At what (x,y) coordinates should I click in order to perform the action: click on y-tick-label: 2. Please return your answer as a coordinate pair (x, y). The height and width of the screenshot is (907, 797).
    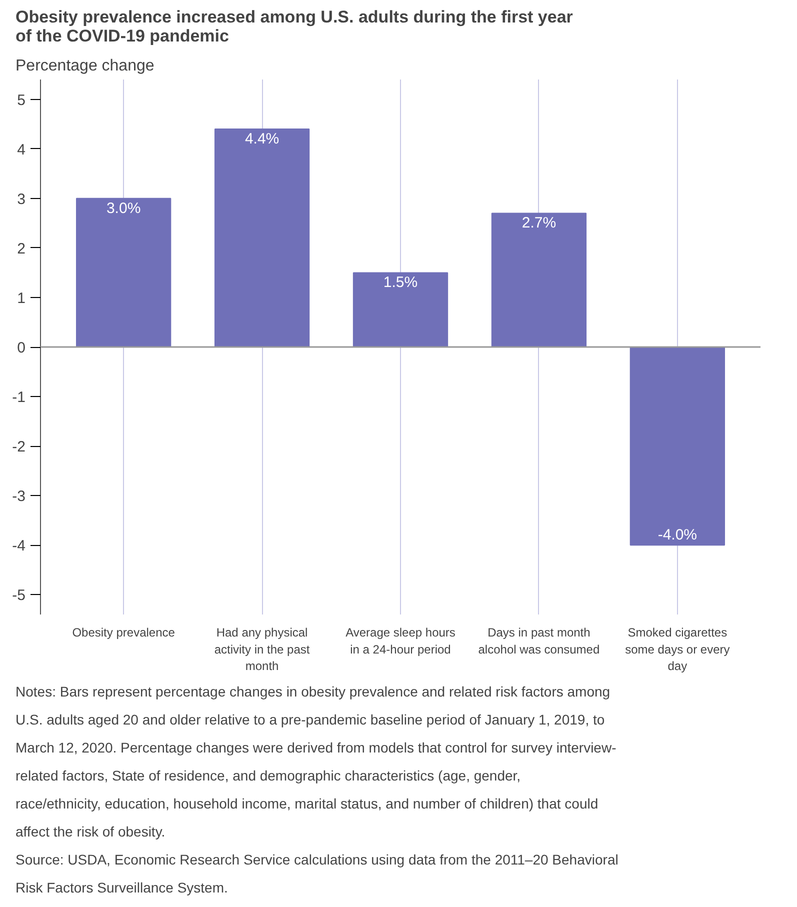
    Looking at the image, I should click on (21, 249).